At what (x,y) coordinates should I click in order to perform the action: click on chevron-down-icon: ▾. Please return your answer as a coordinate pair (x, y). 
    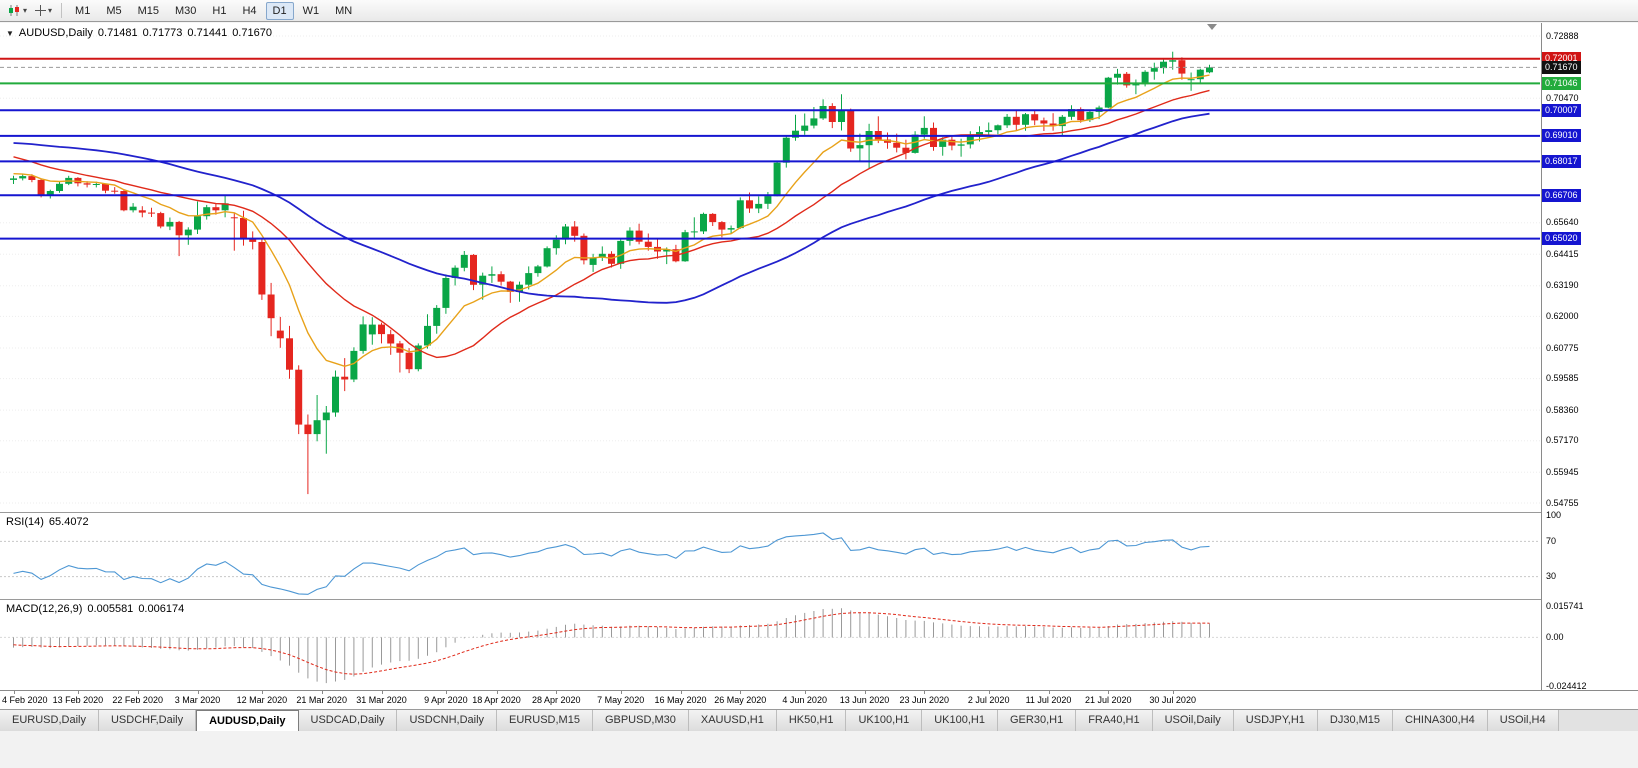
    Looking at the image, I should click on (25, 10).